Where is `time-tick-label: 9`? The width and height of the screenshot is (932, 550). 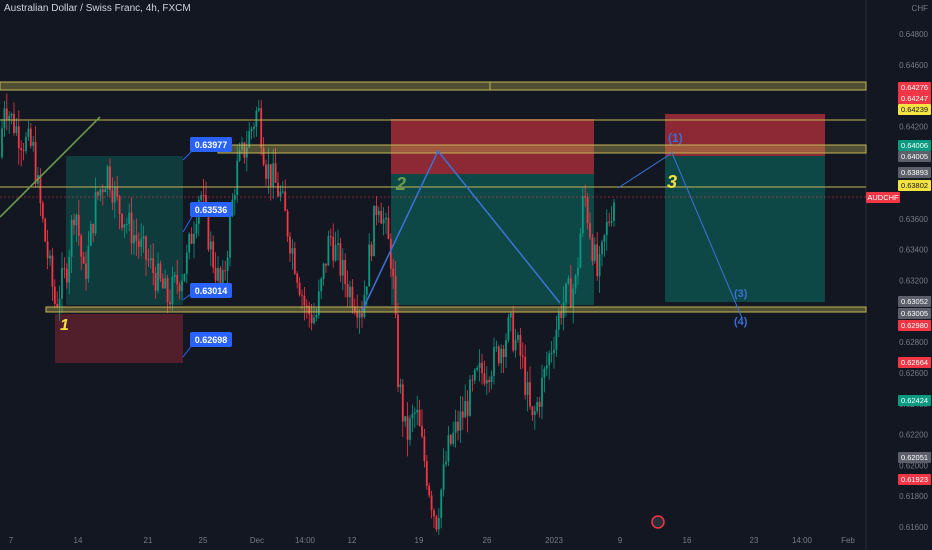 time-tick-label: 9 is located at coordinates (620, 540).